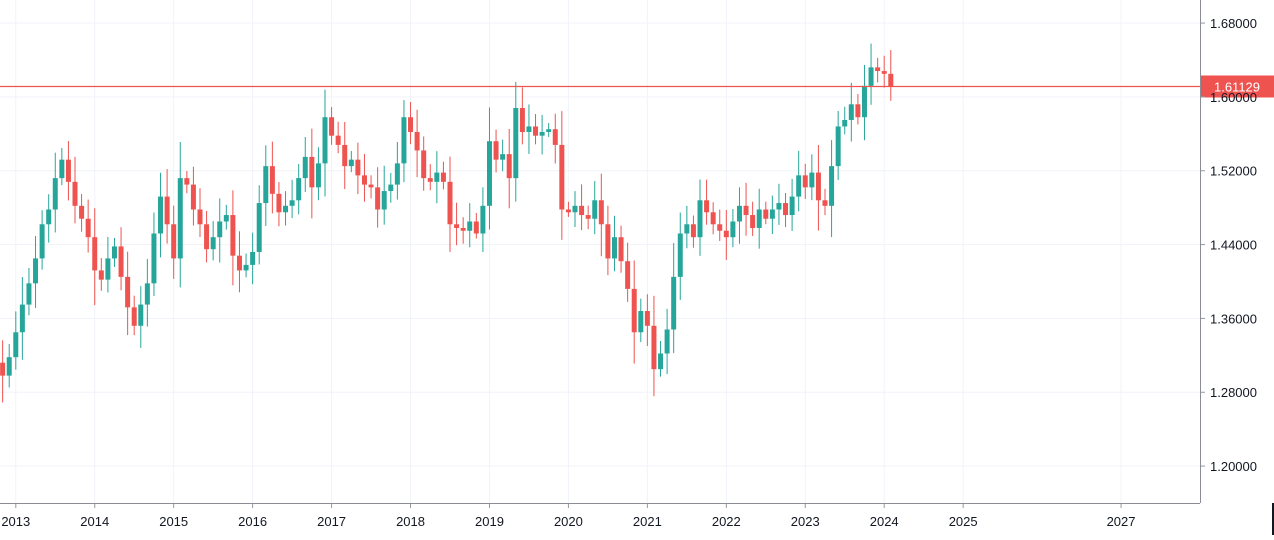 The width and height of the screenshot is (1274, 540). What do you see at coordinates (173, 521) in the screenshot?
I see `x-tick-label: 2015` at bounding box center [173, 521].